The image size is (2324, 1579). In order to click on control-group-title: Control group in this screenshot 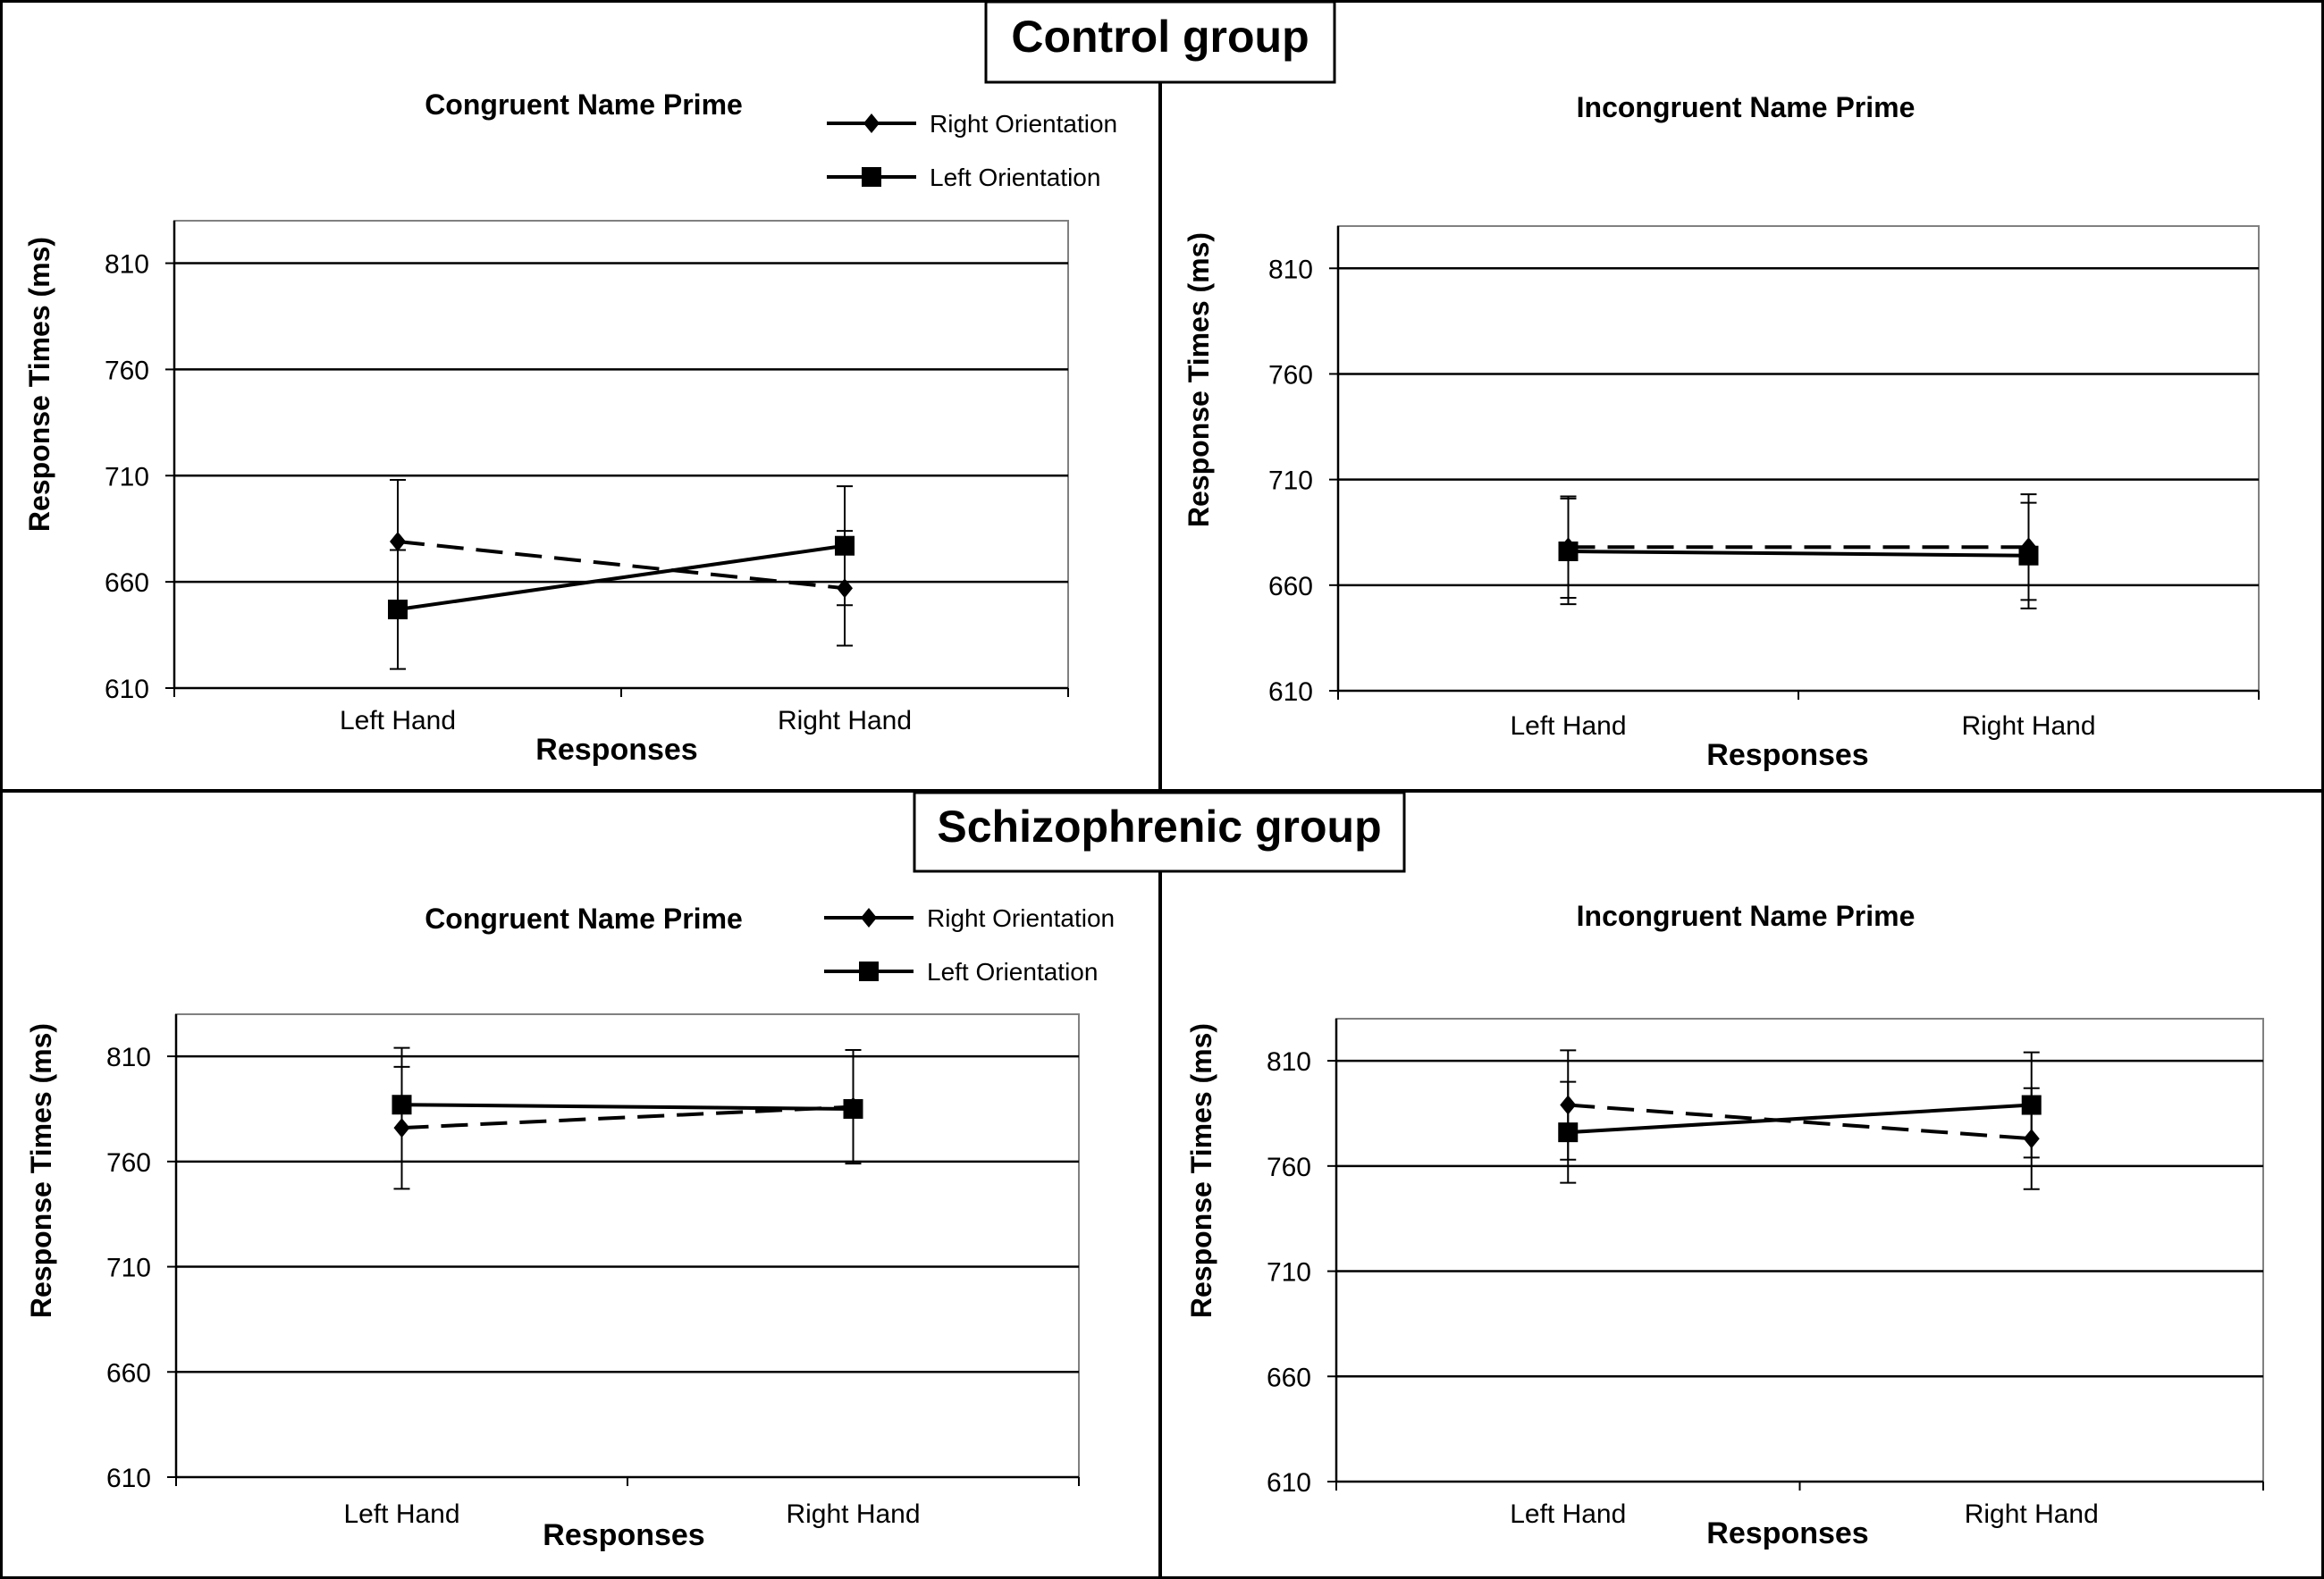, I will do `click(1160, 37)`.